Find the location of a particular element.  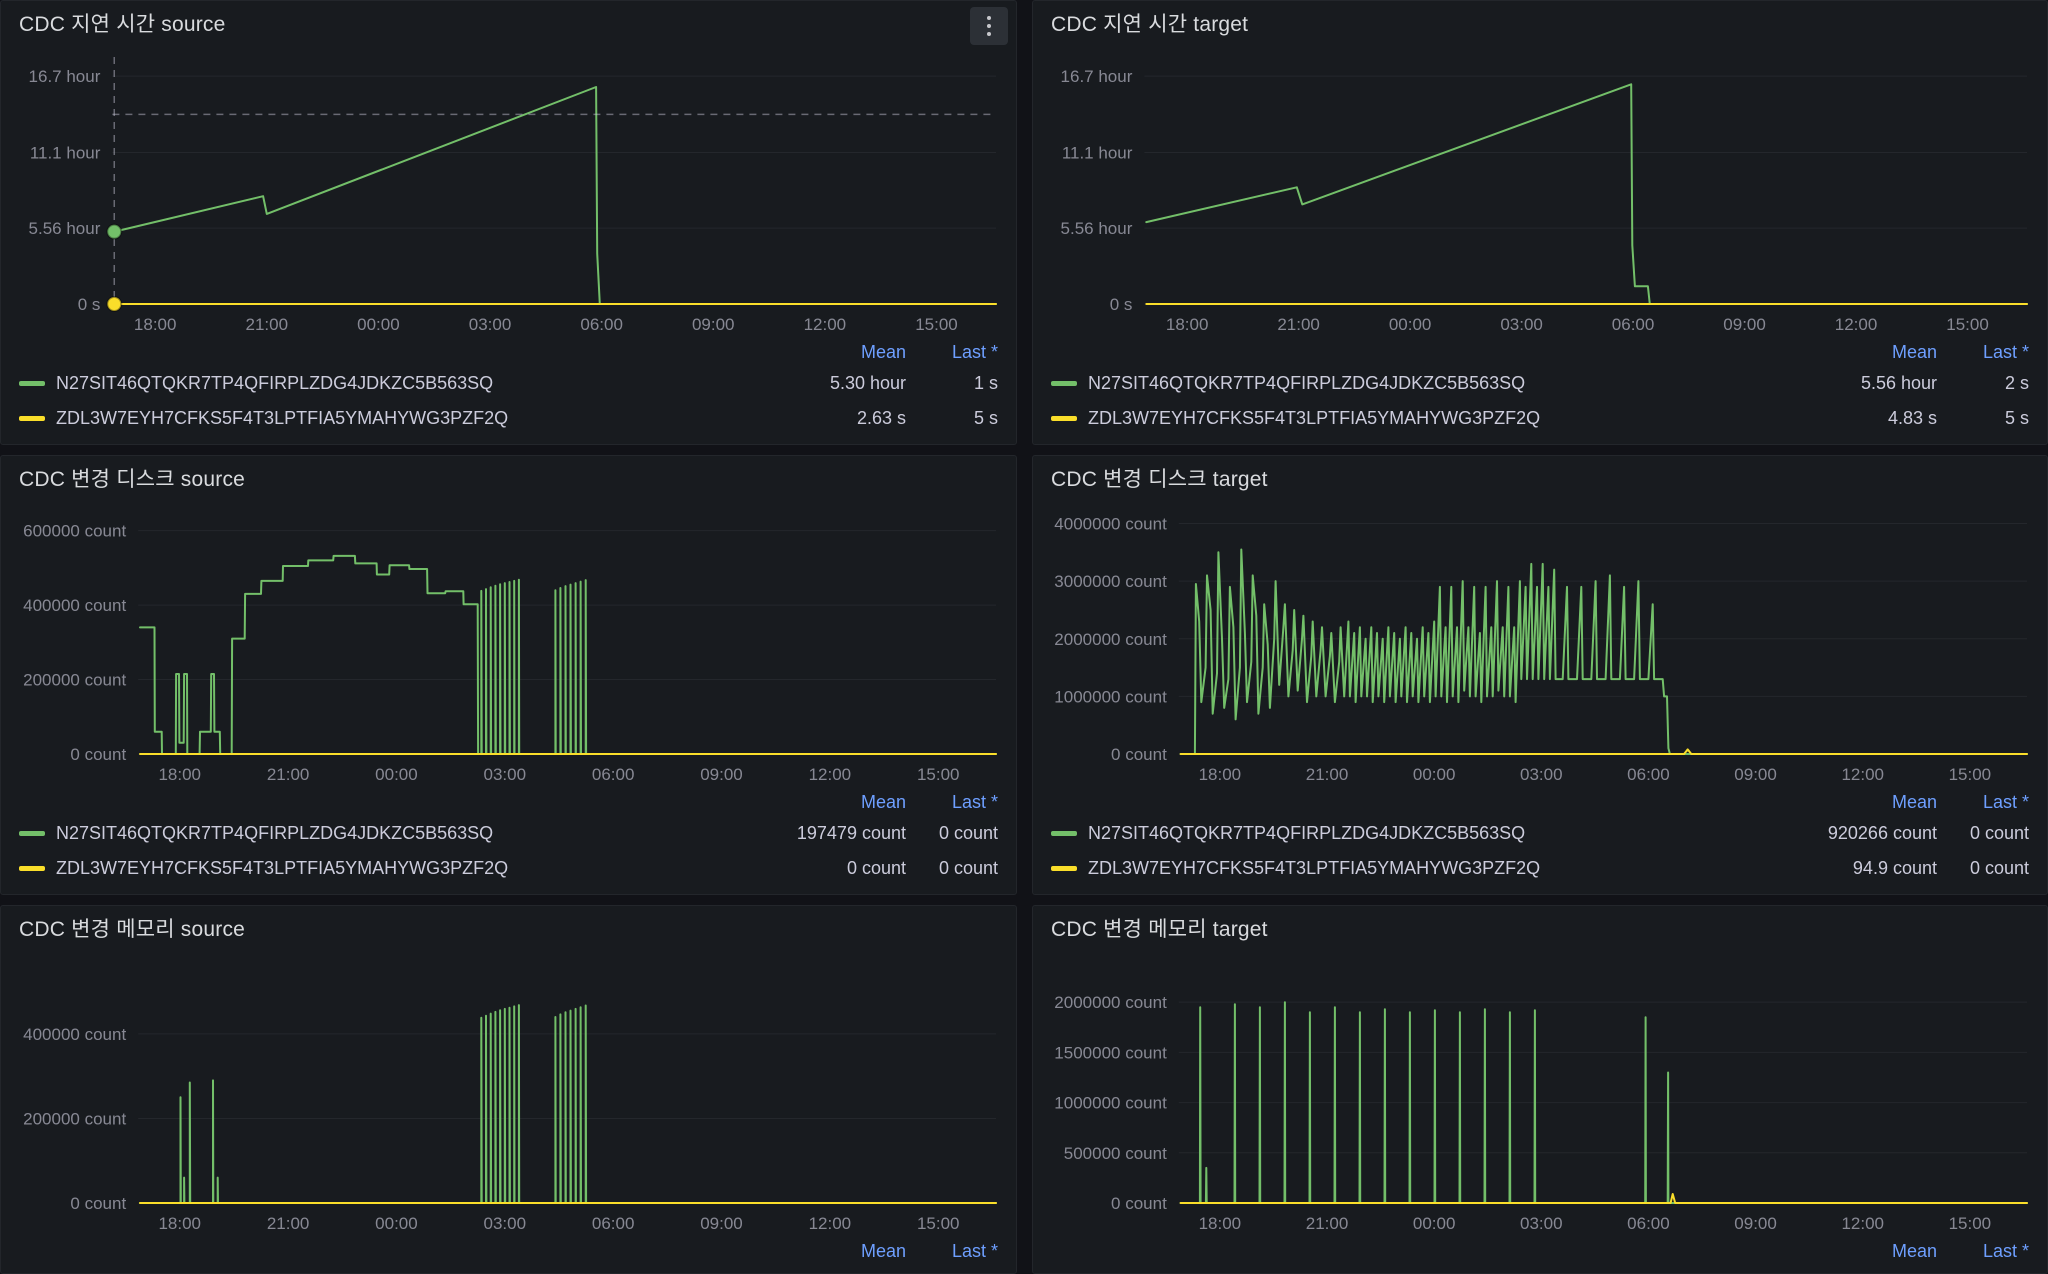

panel-header: CDC 변경 디스크 source is located at coordinates (508, 478).